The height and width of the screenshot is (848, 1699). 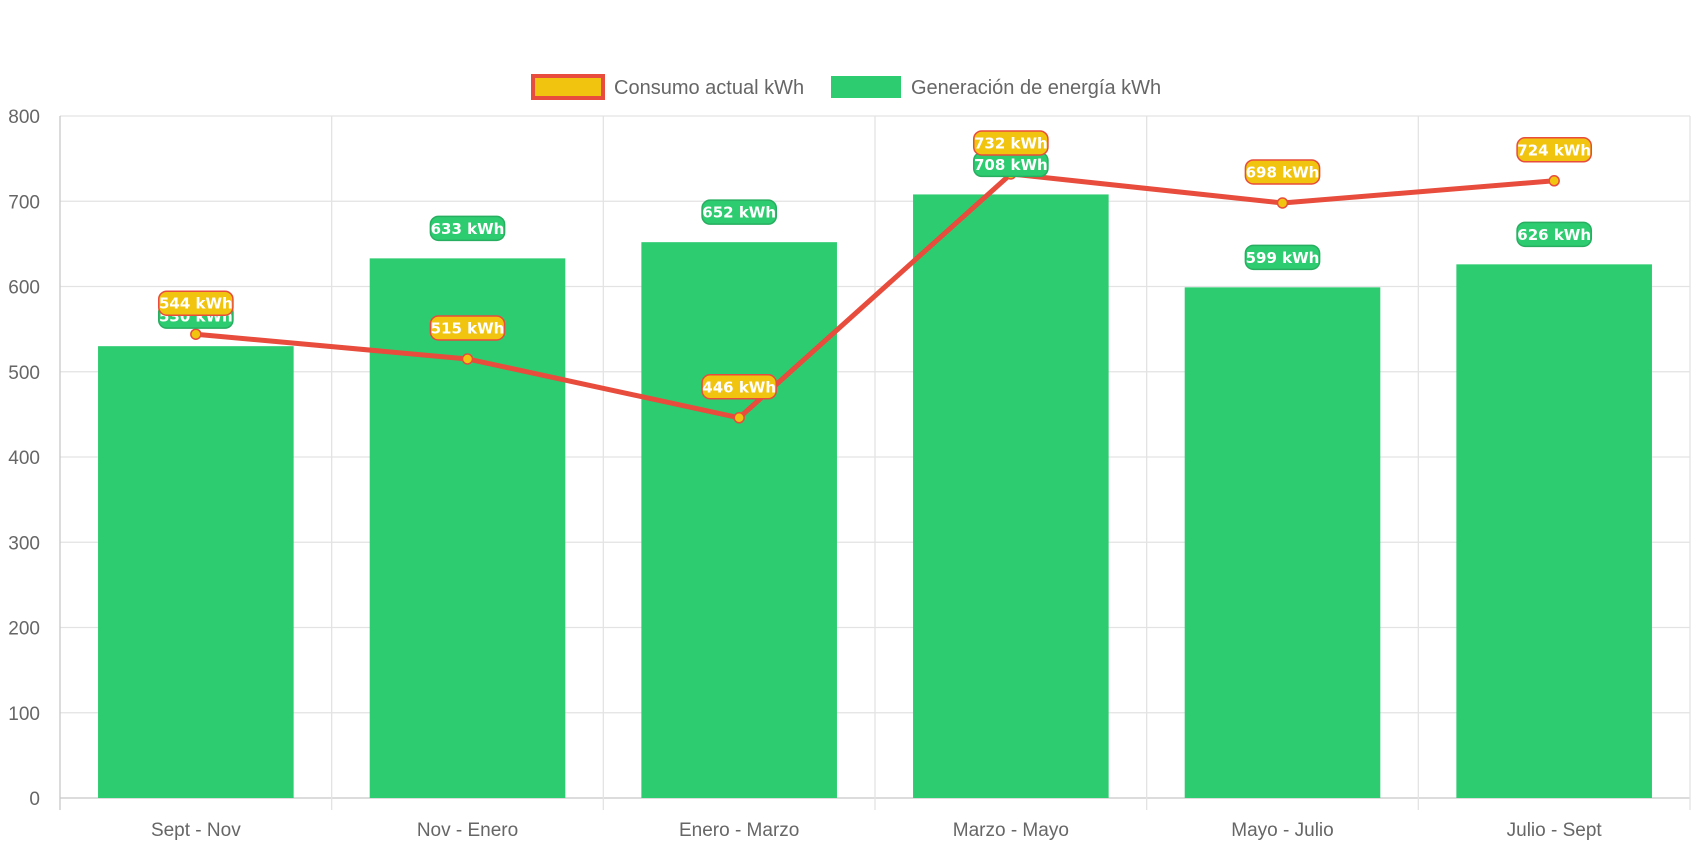 What do you see at coordinates (467, 830) in the screenshot?
I see `x-tick-label: Nov - Enero` at bounding box center [467, 830].